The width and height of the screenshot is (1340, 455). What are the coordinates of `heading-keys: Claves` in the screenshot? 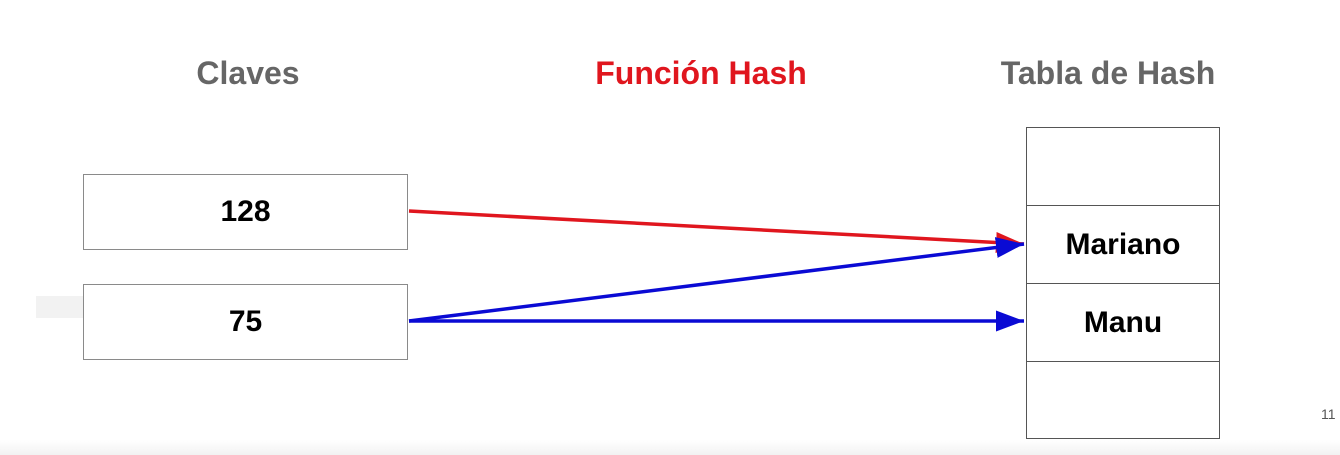 It's located at (248, 73).